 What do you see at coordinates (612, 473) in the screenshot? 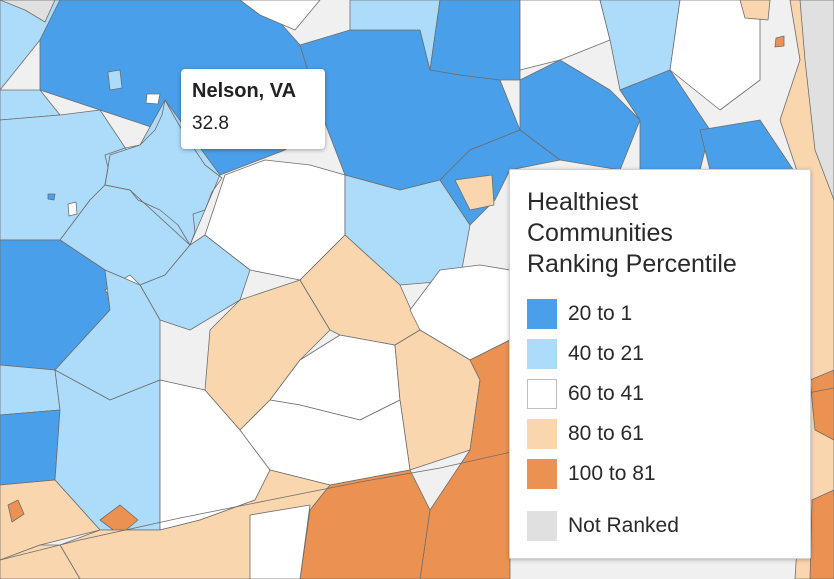
I see `legend-label: 100 to 81` at bounding box center [612, 473].